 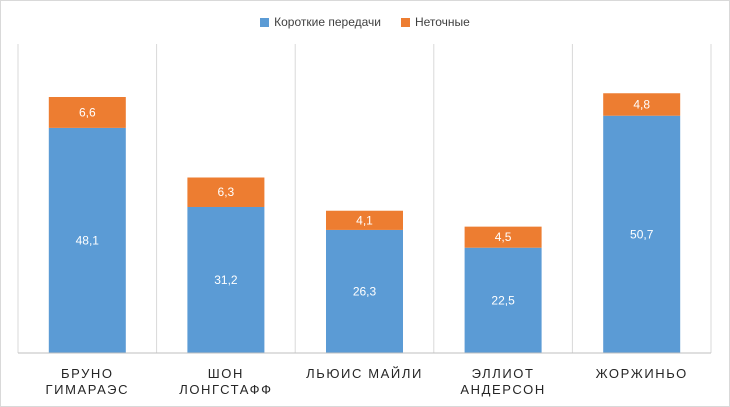 I want to click on category-label: АНДЕРСОН, so click(x=502, y=389).